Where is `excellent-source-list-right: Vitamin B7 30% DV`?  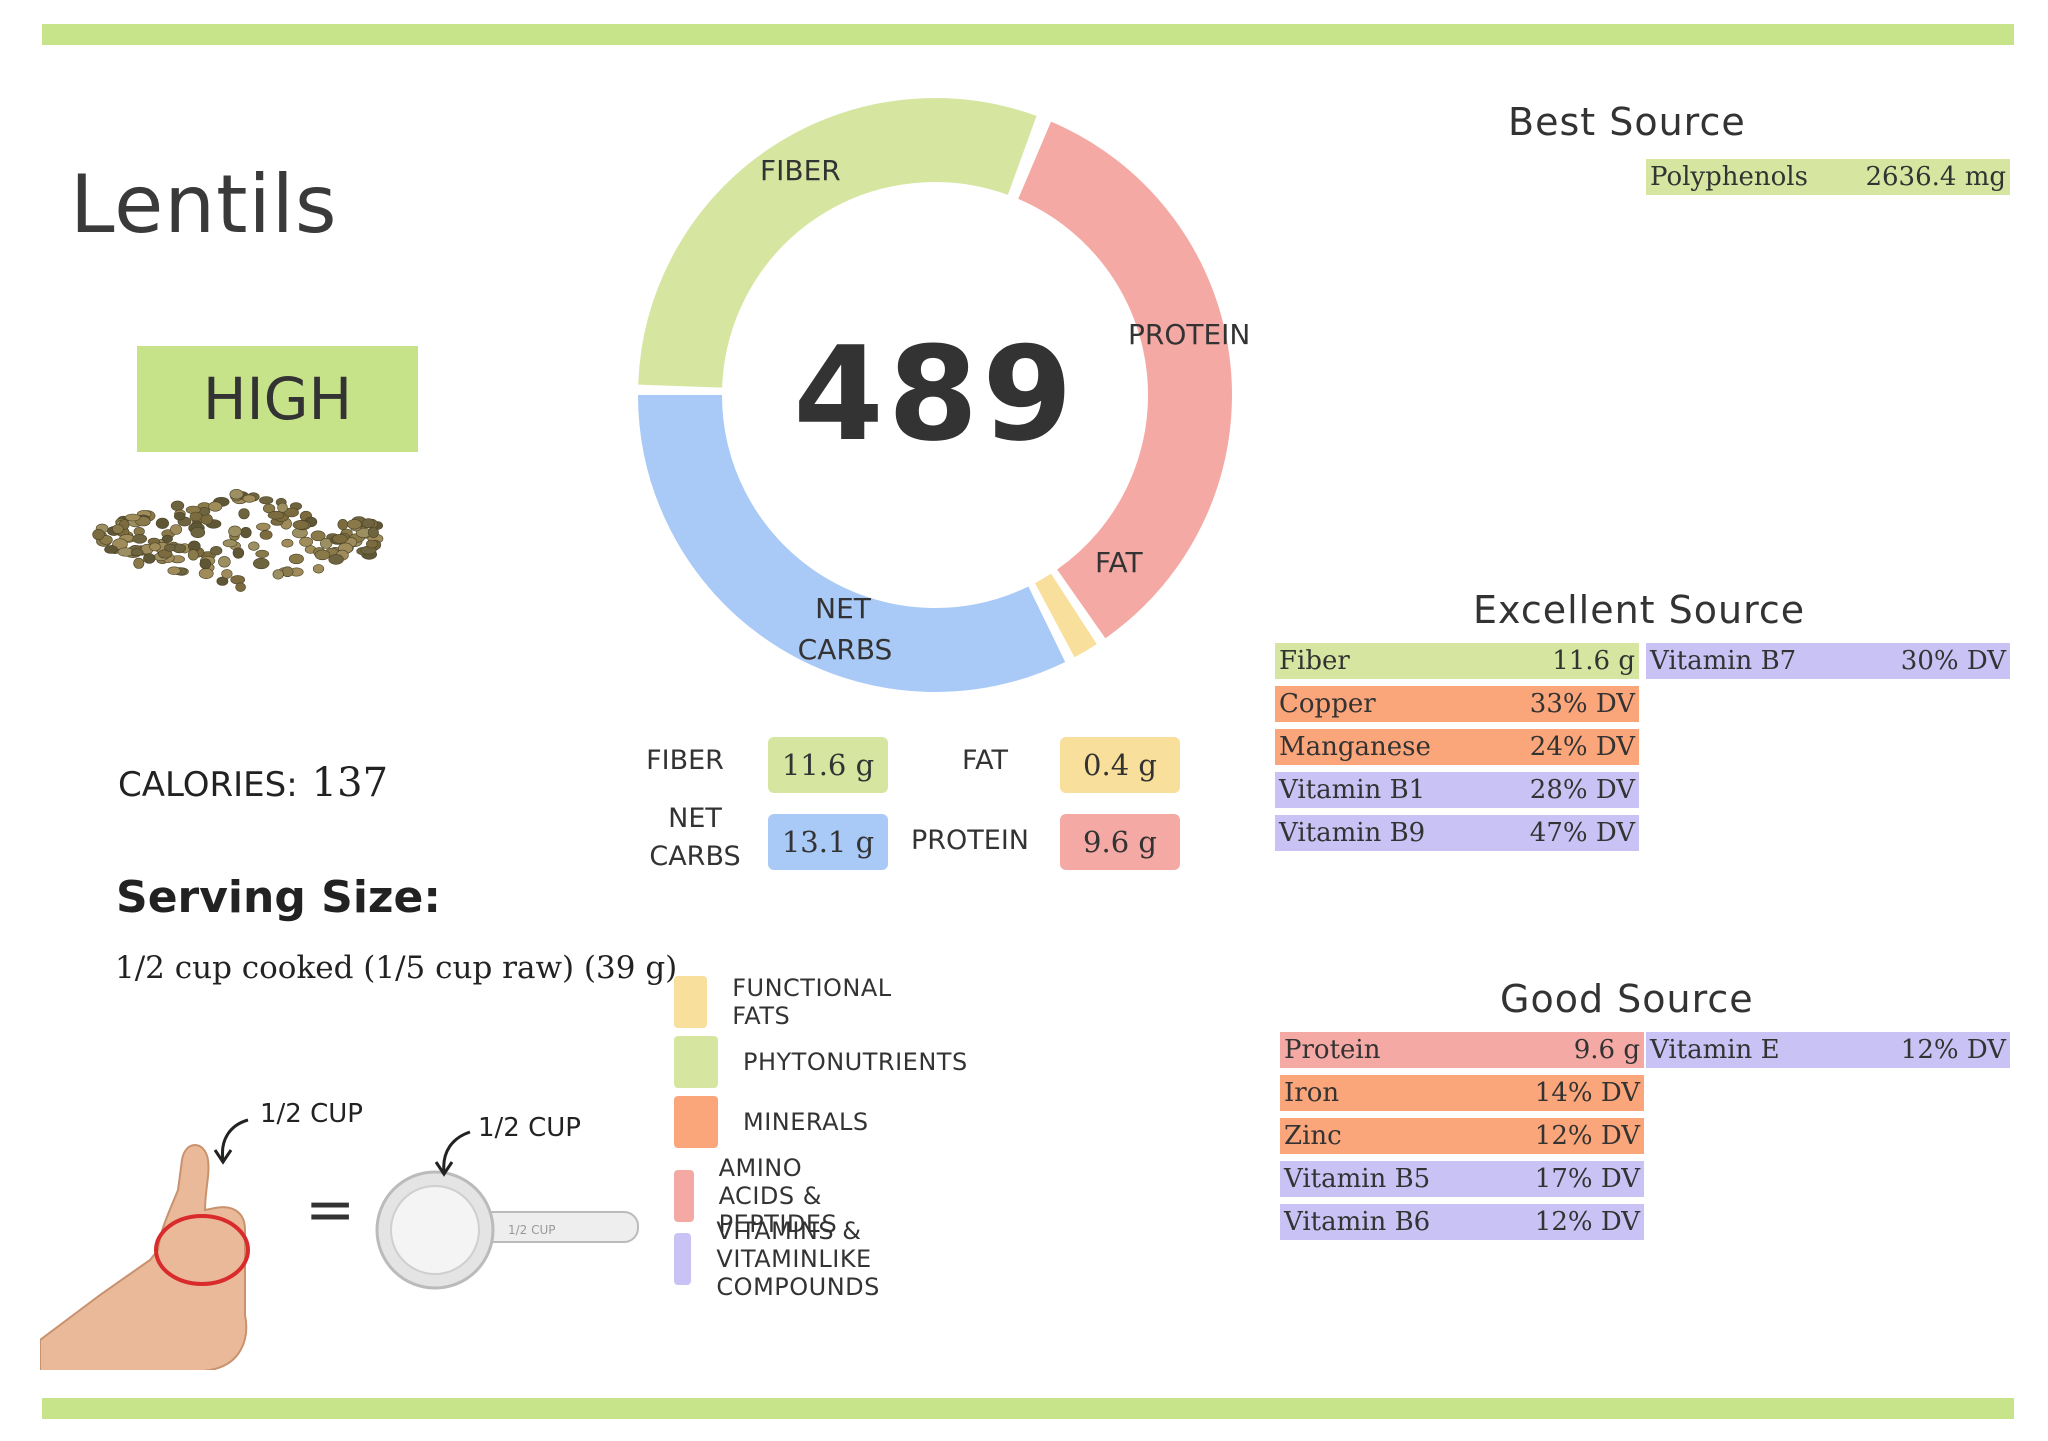 excellent-source-list-right: Vitamin B7 30% DV is located at coordinates (1828, 664).